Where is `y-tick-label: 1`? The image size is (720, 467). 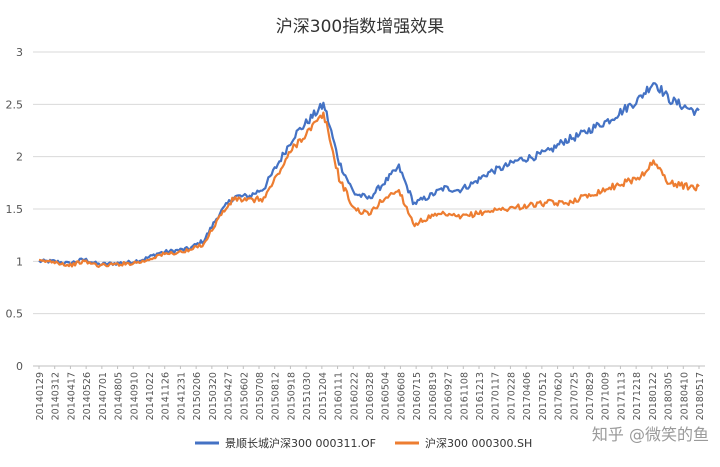 y-tick-label: 1 is located at coordinates (19, 261).